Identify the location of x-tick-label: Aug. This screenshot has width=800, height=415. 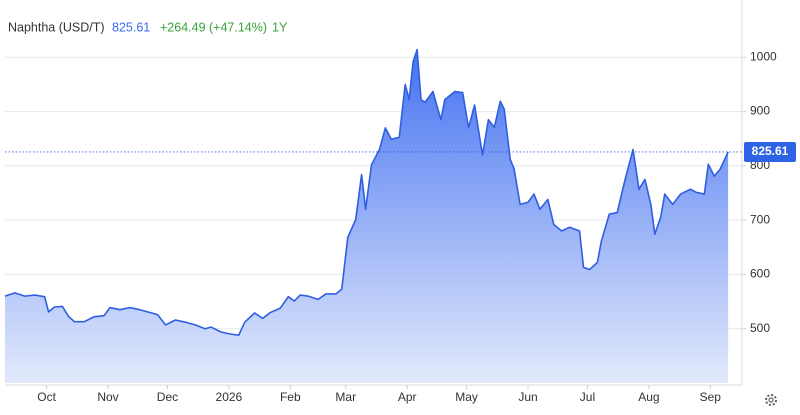
(648, 397).